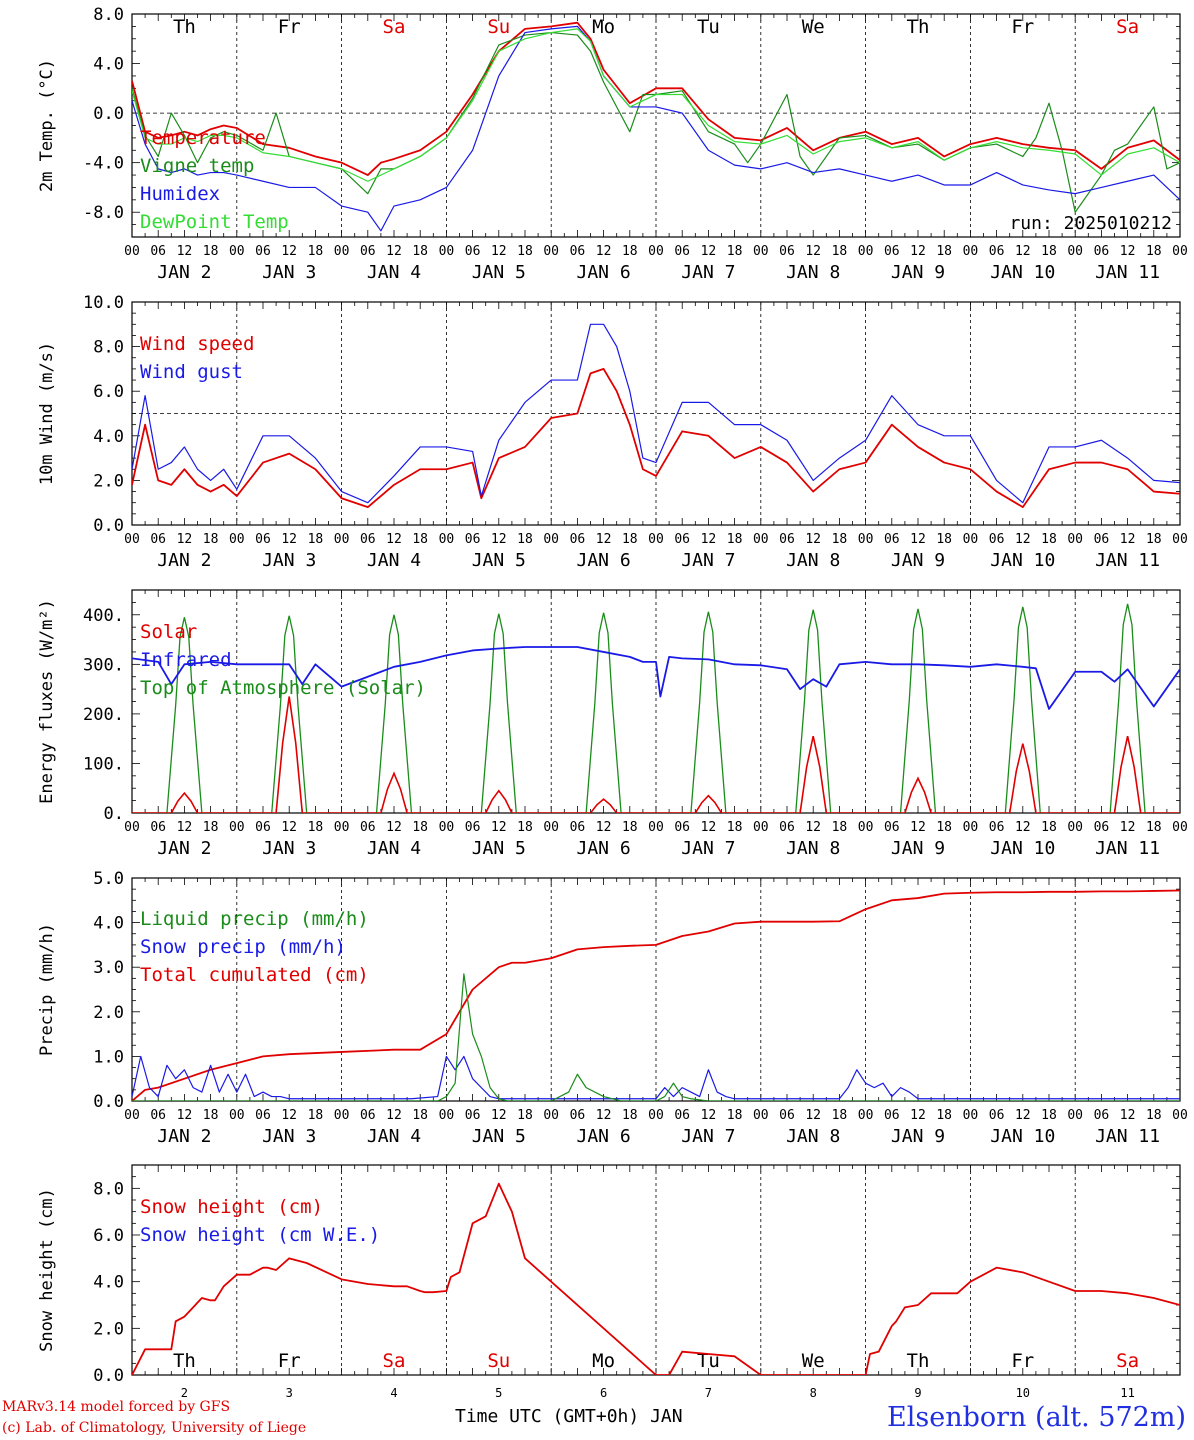 This screenshot has height=1440, width=1194. Describe the element at coordinates (708, 560) in the screenshot. I see `x-day-label: JAN 7` at that location.